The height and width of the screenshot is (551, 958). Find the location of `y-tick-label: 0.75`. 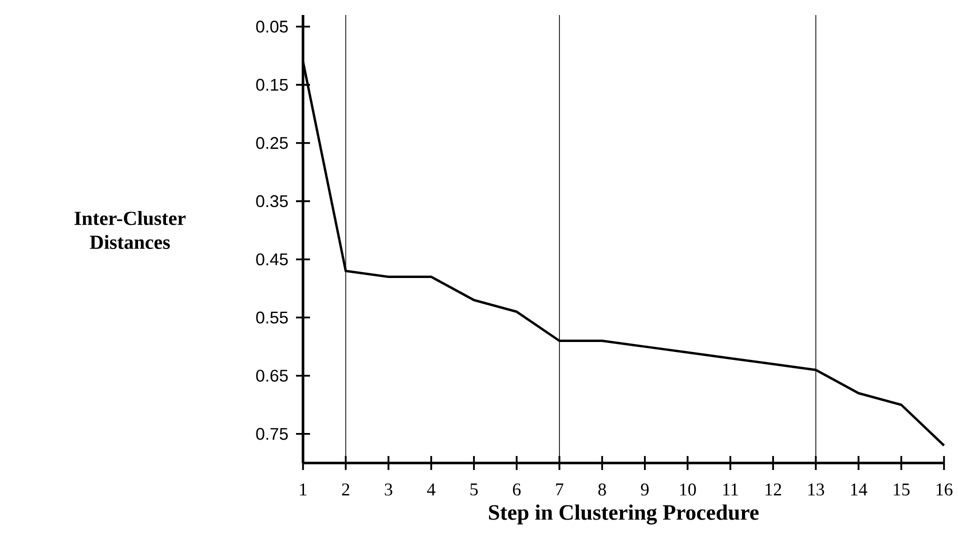

y-tick-label: 0.75 is located at coordinates (272, 434).